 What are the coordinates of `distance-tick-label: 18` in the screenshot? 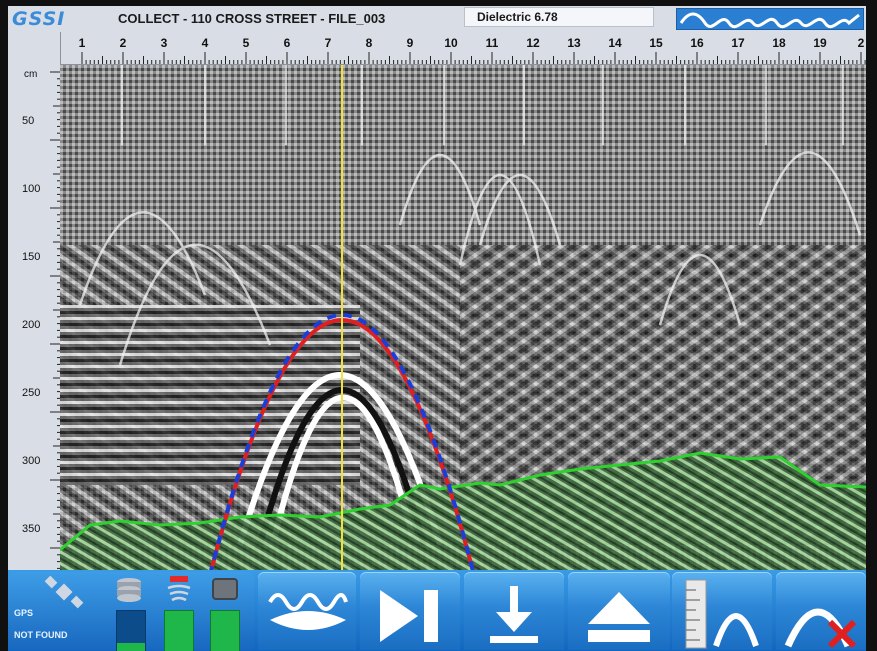 It's located at (779, 43).